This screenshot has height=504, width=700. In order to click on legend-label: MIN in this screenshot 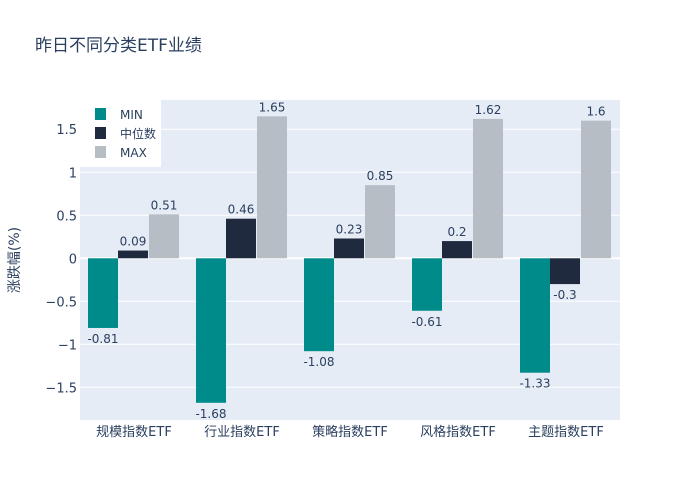, I will do `click(131, 115)`.